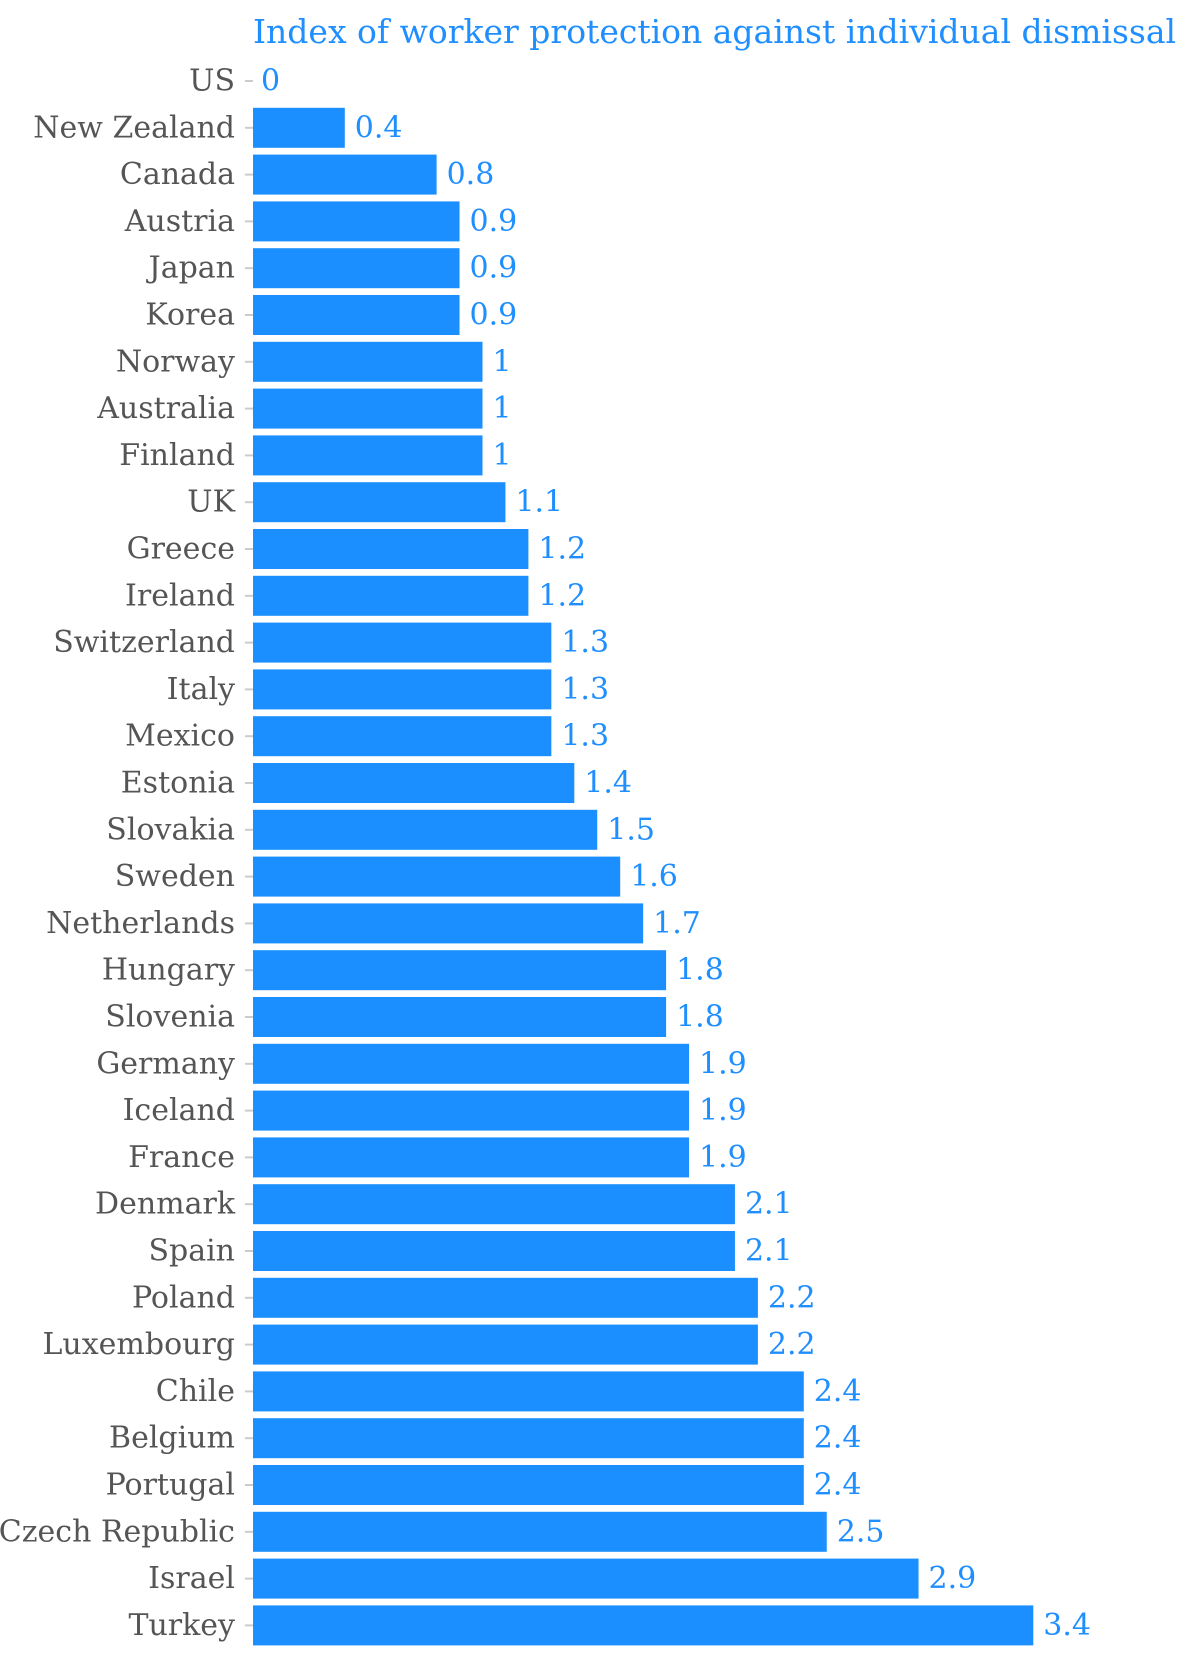 Image resolution: width=1200 pixels, height=1678 pixels. I want to click on category-label: UK, so click(211, 502).